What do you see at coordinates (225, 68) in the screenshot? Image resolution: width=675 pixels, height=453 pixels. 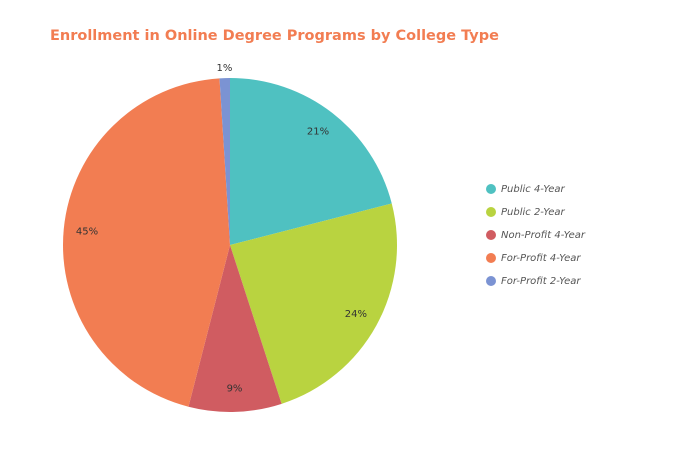 I see `data-label: 1%` at bounding box center [225, 68].